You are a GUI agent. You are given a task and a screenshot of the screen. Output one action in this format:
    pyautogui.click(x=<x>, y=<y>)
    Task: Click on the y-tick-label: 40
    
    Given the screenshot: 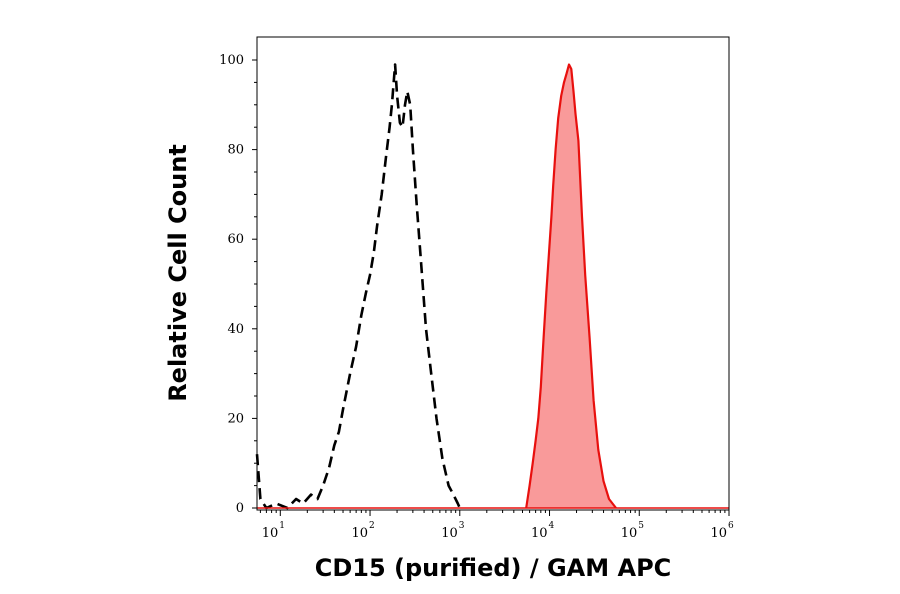 What is the action you would take?
    pyautogui.click(x=235, y=329)
    